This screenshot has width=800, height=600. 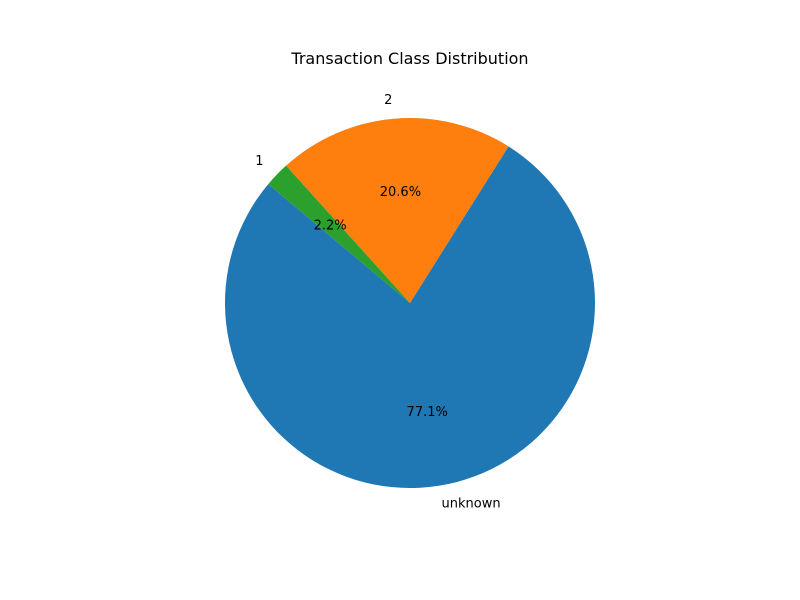 What do you see at coordinates (427, 412) in the screenshot?
I see `slice-percent-unknown: 77.1%` at bounding box center [427, 412].